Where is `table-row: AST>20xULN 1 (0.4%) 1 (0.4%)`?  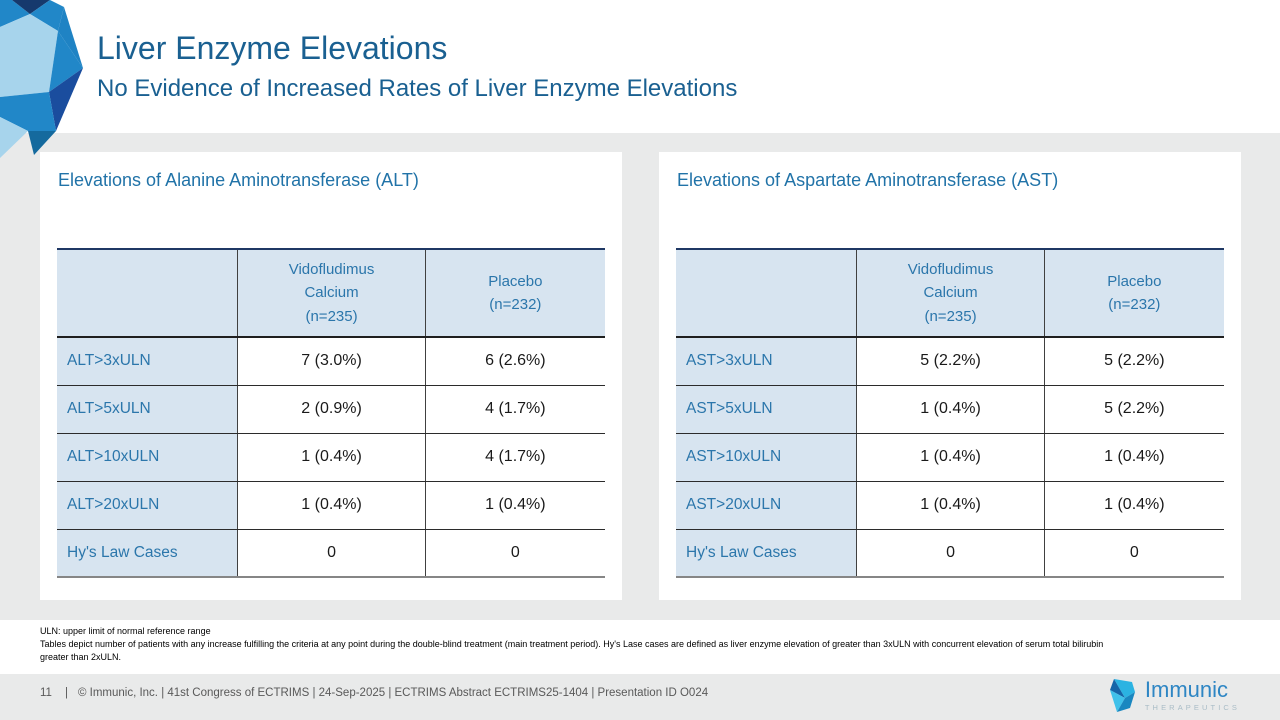 table-row: AST>20xULN 1 (0.4%) 1 (0.4%) is located at coordinates (950, 505).